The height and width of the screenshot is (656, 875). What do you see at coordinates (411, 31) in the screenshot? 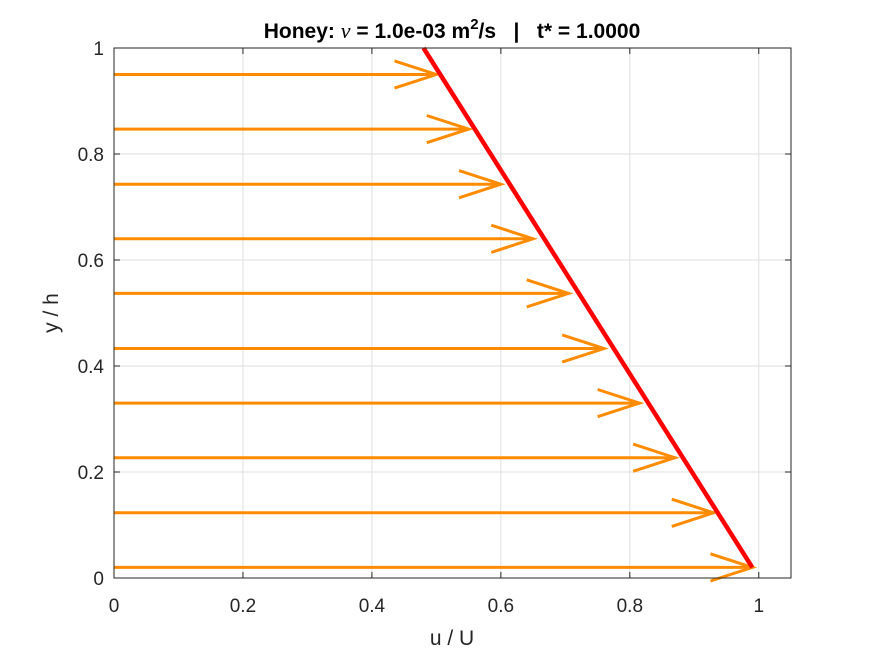
I see `title-mid: = 1.0e-03 m` at bounding box center [411, 31].